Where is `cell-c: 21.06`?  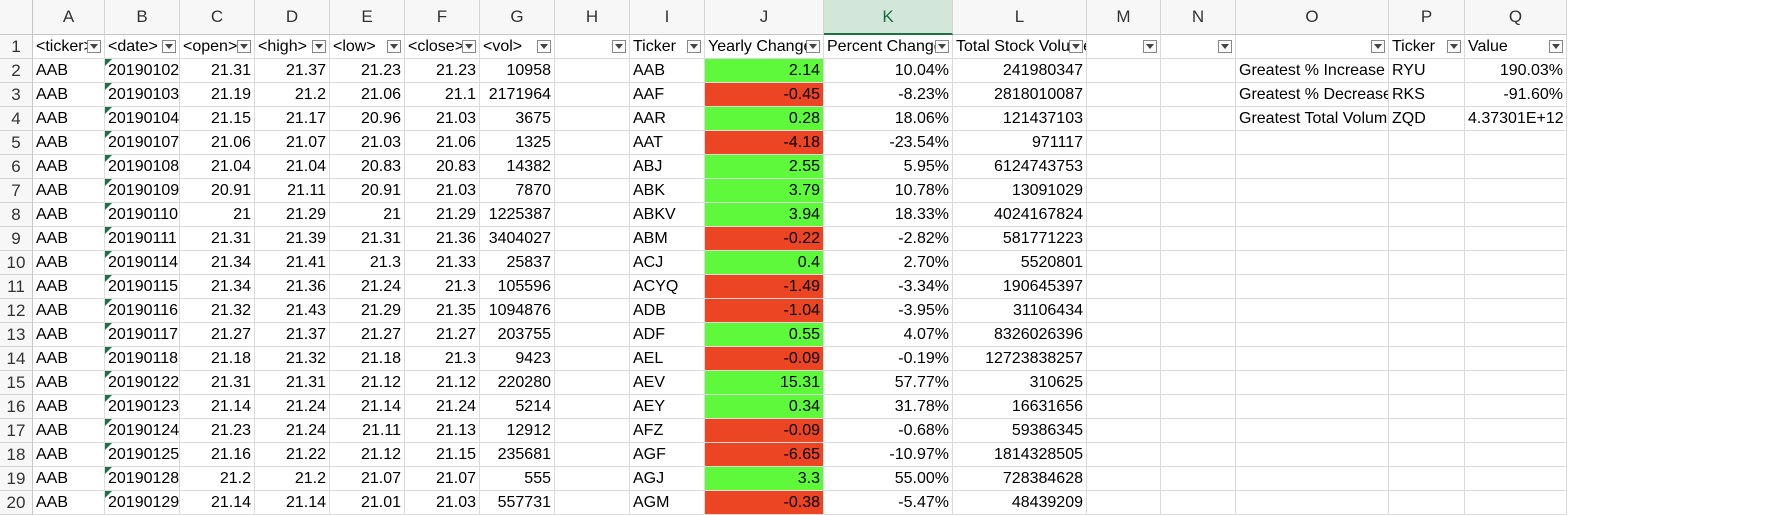 cell-c: 21.06 is located at coordinates (217, 143).